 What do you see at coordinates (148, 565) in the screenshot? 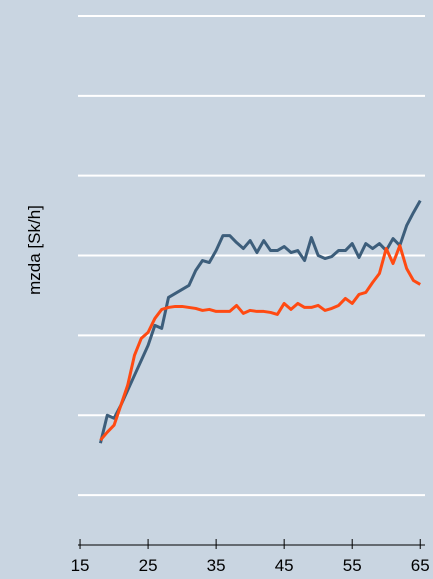
I see `x-tick-label: 25` at bounding box center [148, 565].